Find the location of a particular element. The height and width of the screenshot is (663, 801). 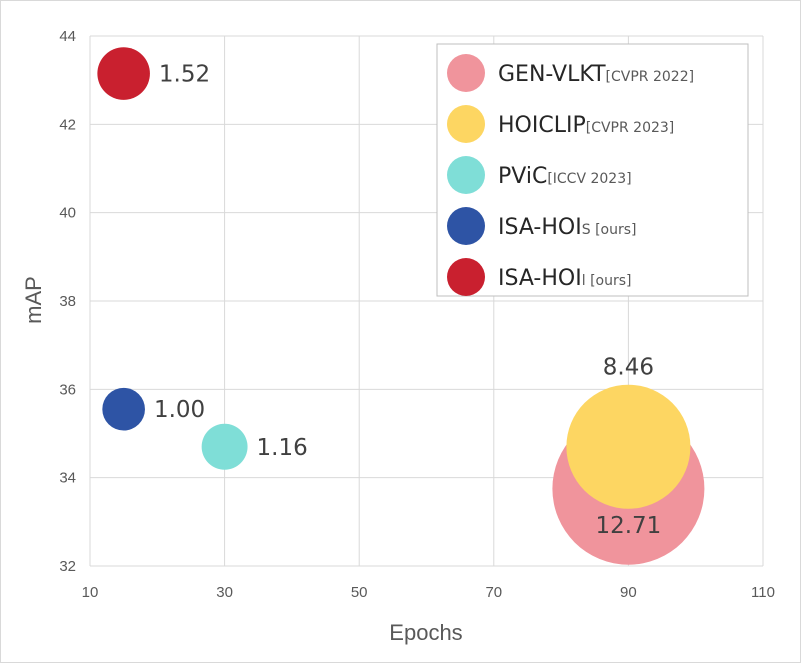

y-tick-label: 44 is located at coordinates (67, 36).